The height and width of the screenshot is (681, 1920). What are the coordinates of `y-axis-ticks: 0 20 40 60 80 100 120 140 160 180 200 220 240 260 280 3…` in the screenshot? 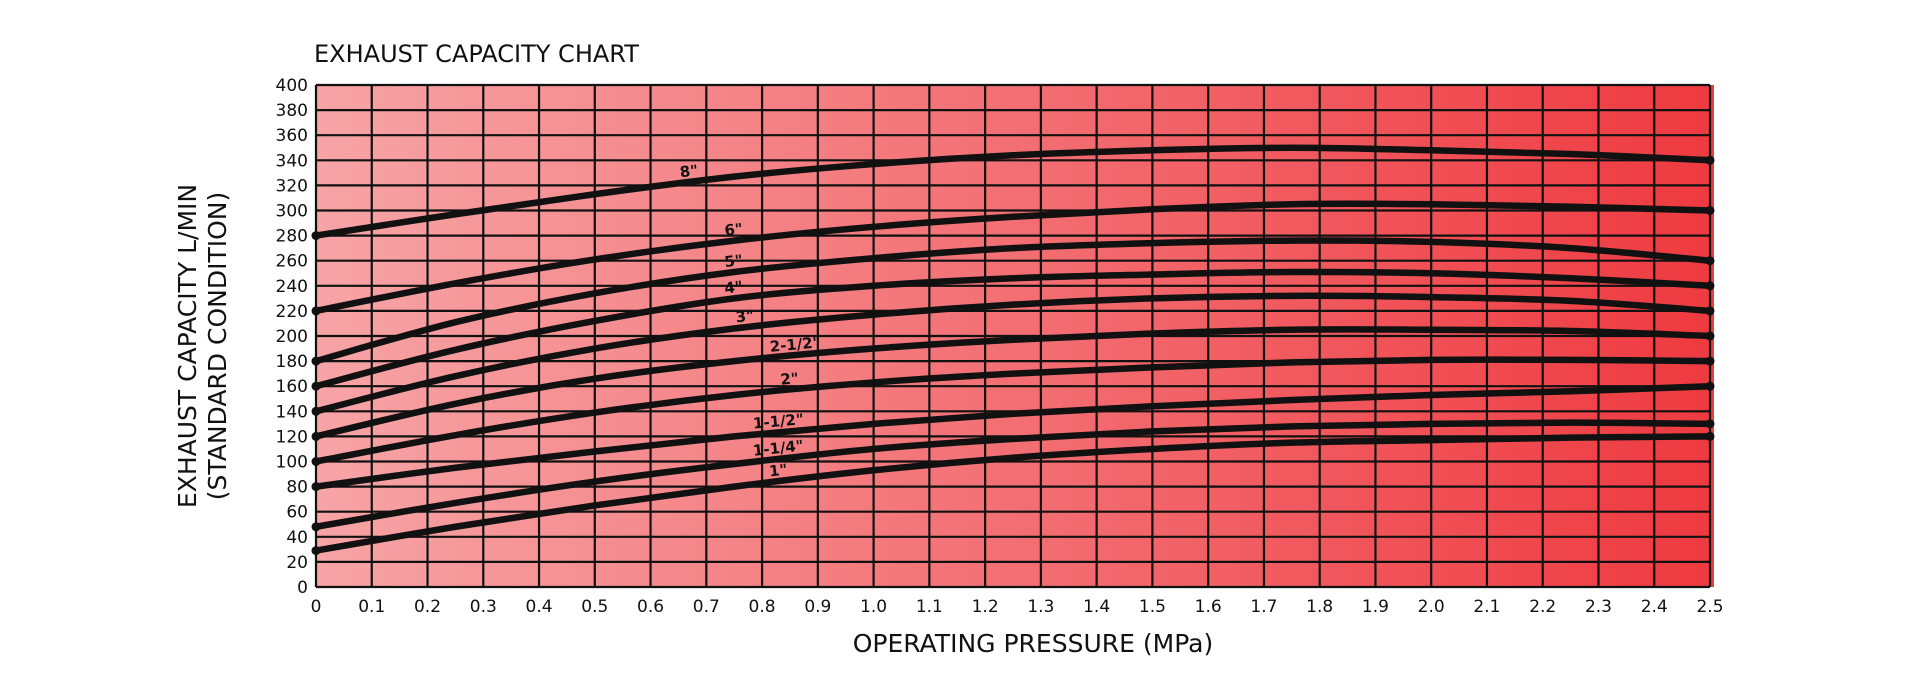 It's located at (292, 337).